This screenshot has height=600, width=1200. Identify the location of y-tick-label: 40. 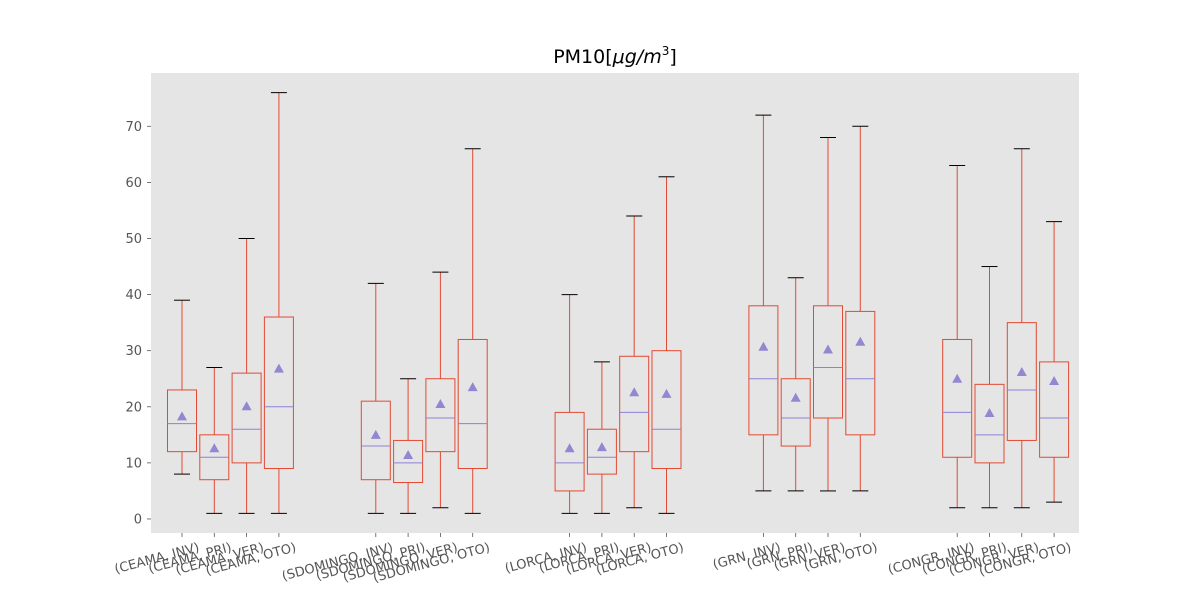
(133, 295).